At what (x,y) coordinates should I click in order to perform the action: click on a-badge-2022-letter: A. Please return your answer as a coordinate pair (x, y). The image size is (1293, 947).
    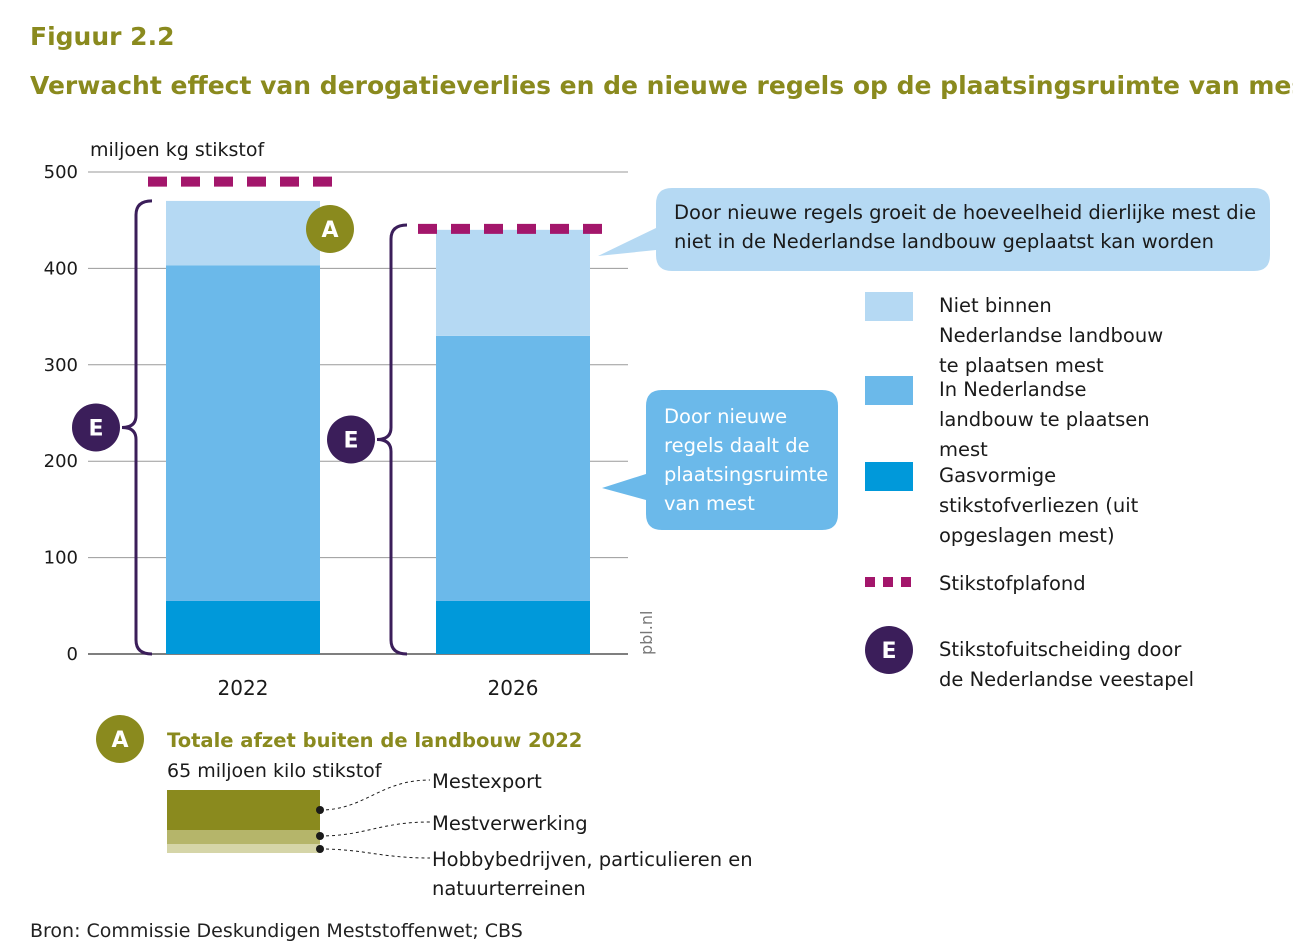
    Looking at the image, I should click on (329, 230).